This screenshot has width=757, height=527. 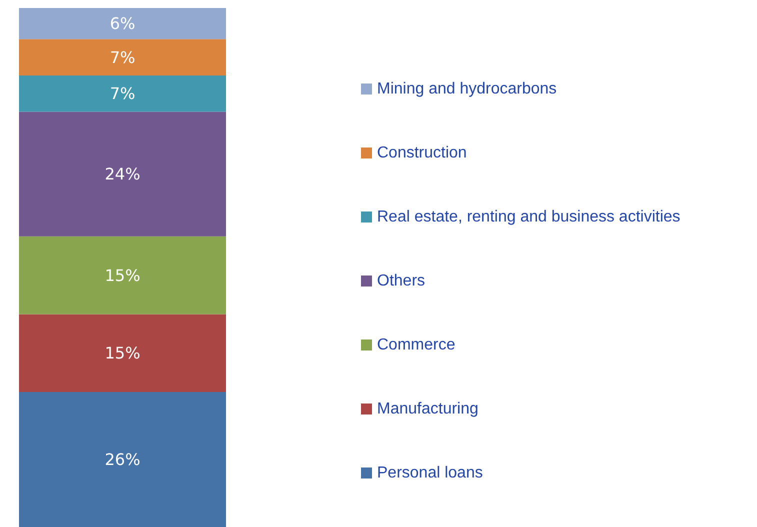 What do you see at coordinates (427, 409) in the screenshot?
I see `legend-label: Manufacturing` at bounding box center [427, 409].